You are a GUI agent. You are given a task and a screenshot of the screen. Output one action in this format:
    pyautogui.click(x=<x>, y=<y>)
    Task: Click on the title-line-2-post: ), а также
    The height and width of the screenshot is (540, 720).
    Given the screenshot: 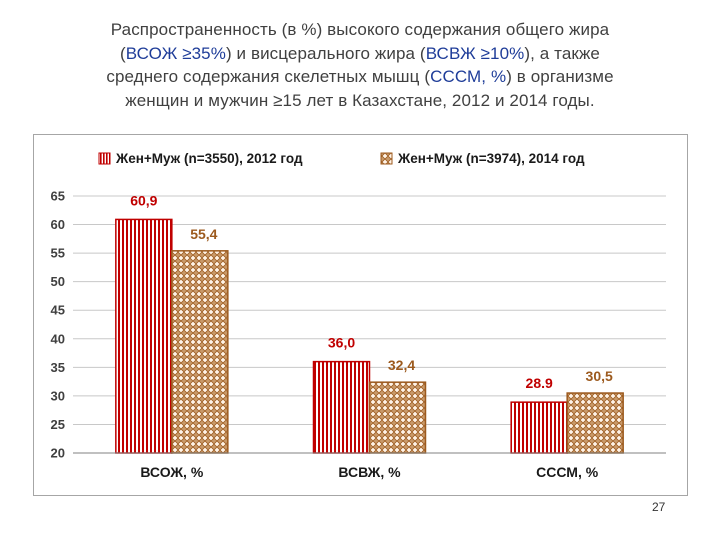 What is the action you would take?
    pyautogui.click(x=562, y=53)
    